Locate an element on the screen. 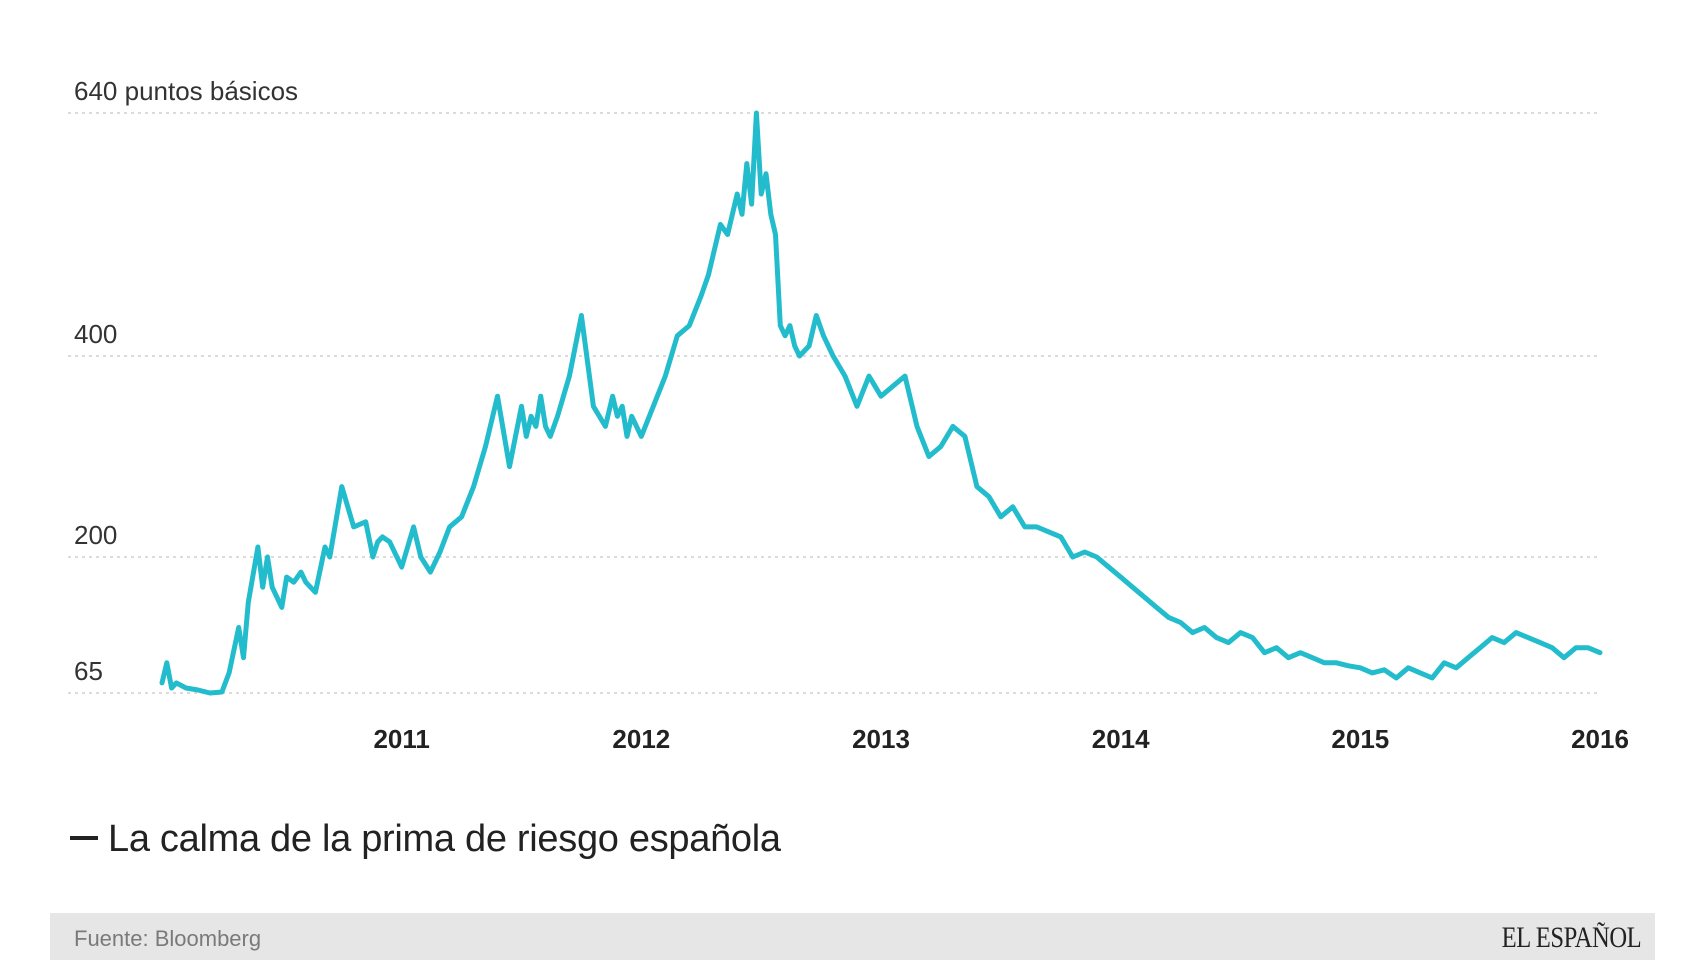  x-tick-label: 2011 is located at coordinates (401, 739).